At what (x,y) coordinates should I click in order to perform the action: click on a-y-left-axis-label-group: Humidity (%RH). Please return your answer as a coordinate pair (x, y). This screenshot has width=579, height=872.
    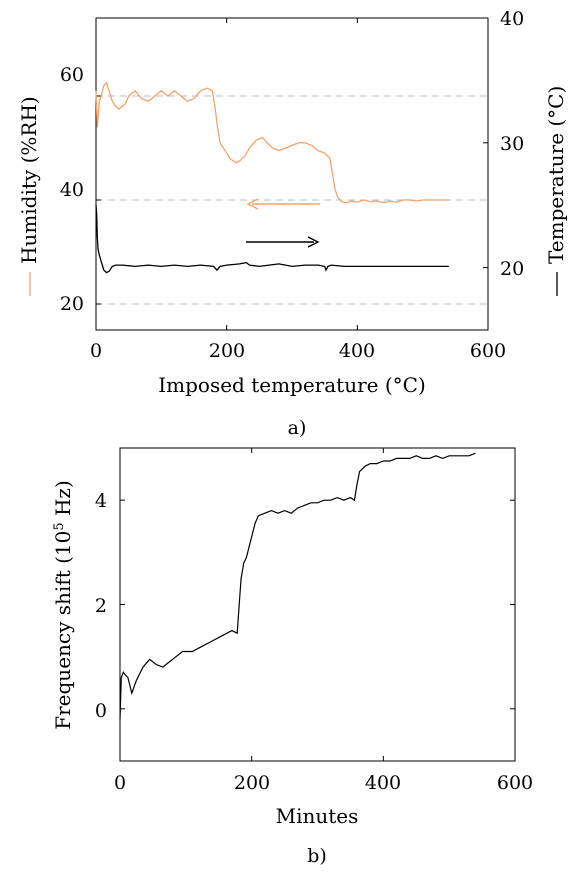
    Looking at the image, I should click on (29, 196).